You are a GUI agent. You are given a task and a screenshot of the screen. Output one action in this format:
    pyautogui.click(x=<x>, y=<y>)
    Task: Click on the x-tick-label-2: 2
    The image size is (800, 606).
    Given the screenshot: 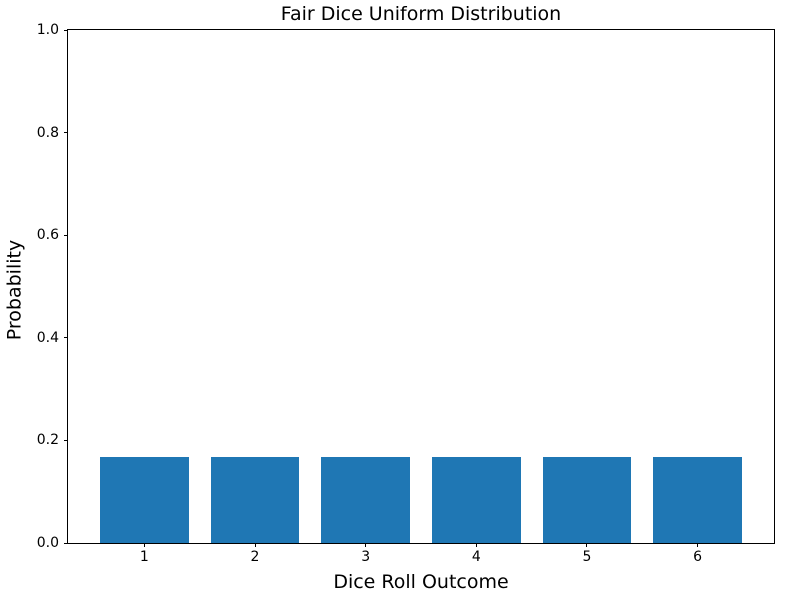 What is the action you would take?
    pyautogui.click(x=255, y=557)
    